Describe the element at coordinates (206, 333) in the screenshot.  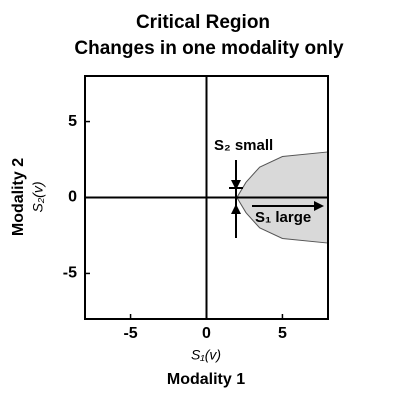
I see `x-tick-label: 0` at that location.